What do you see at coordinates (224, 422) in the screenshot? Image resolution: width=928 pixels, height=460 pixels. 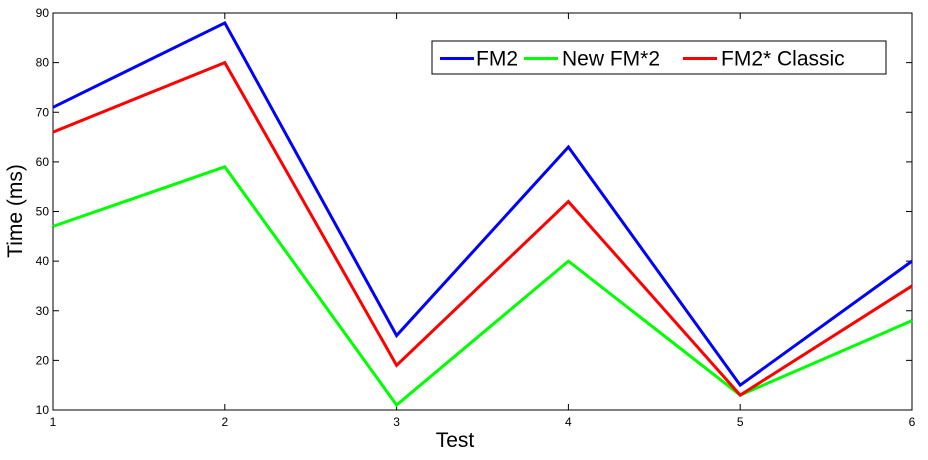 I see `x-tick-label: 2` at bounding box center [224, 422].